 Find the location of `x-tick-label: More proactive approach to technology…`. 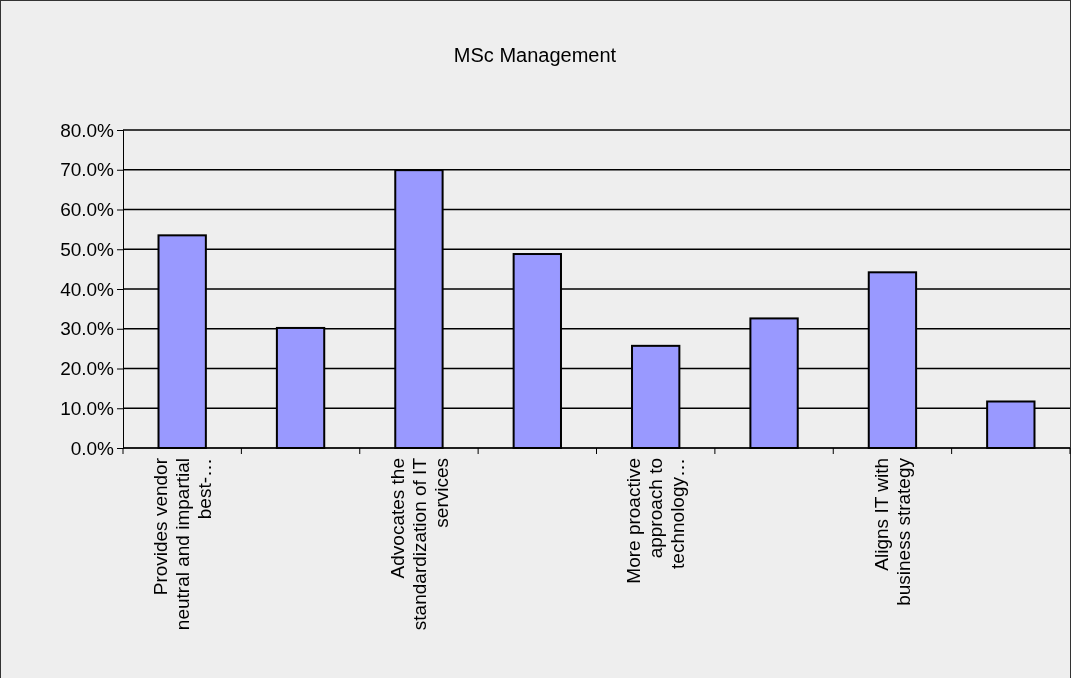

x-tick-label: More proactive approach to technology… is located at coordinates (656, 521).